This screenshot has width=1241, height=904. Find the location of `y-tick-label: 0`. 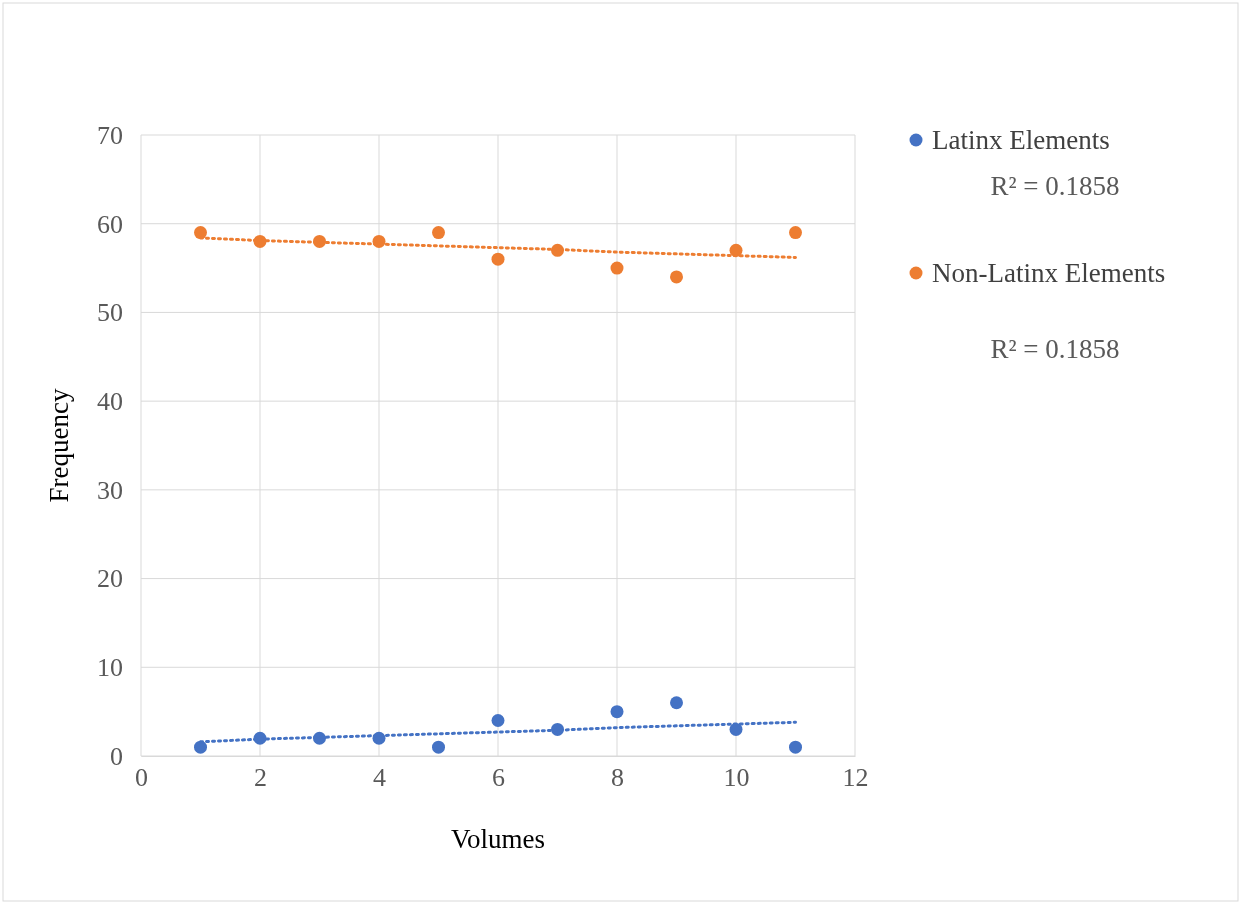

y-tick-label: 0 is located at coordinates (116, 756).